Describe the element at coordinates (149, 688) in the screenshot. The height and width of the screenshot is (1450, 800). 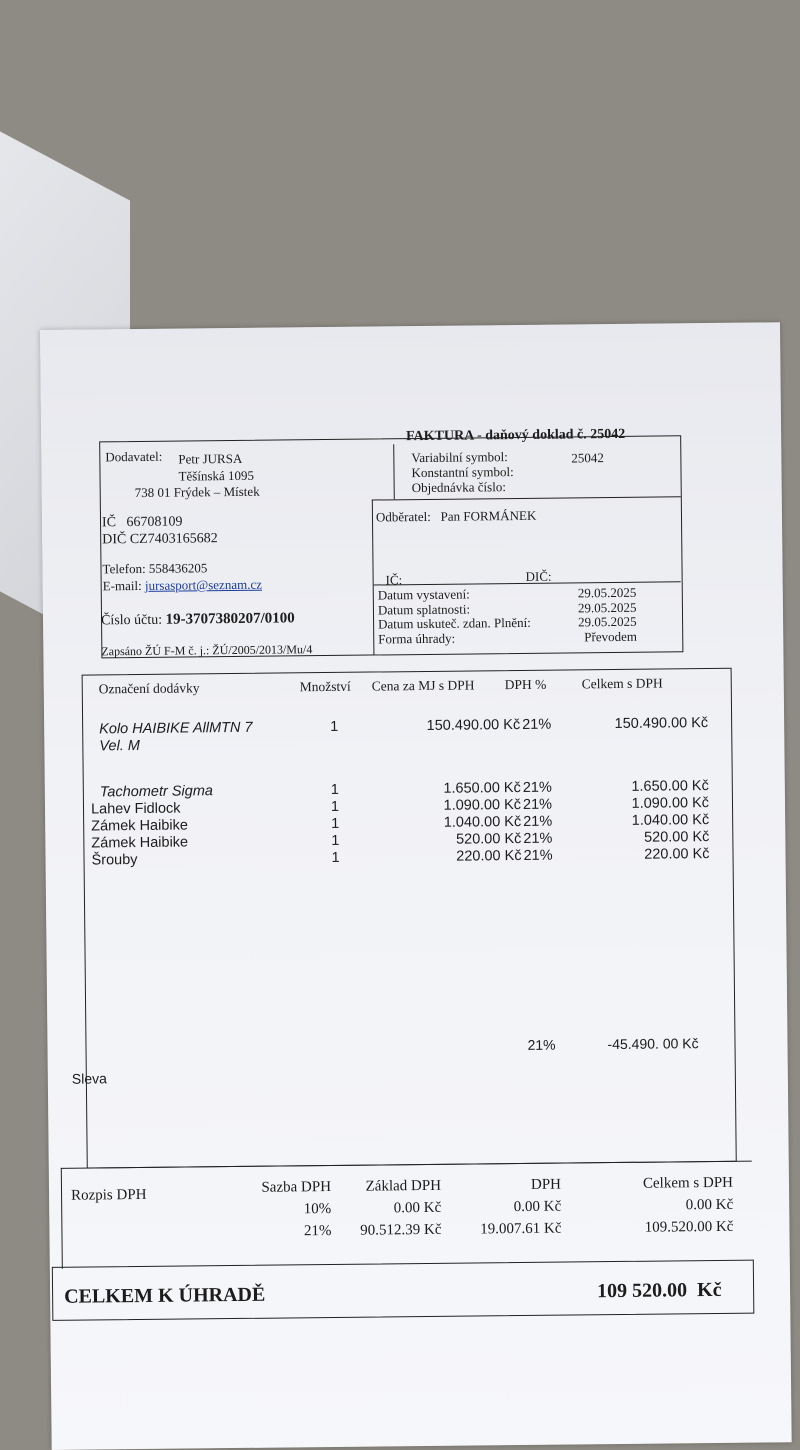
I see `col-designation: Označení dodávky` at that location.